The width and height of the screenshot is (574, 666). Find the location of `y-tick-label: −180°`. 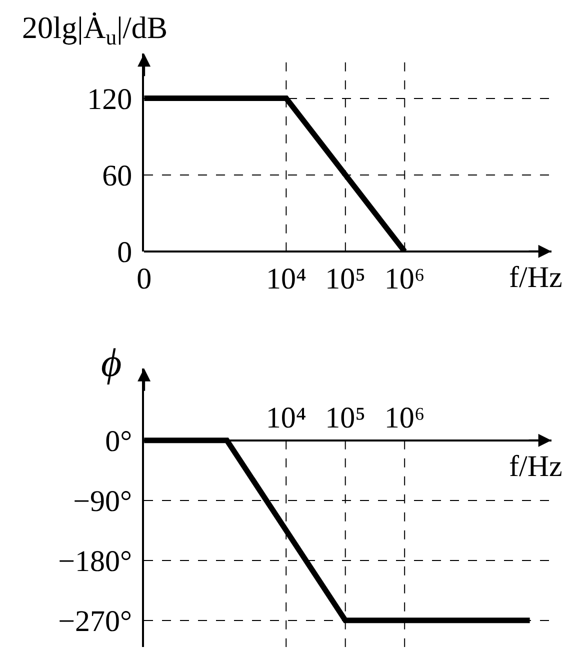

y-tick-label: −180° is located at coordinates (95, 561).